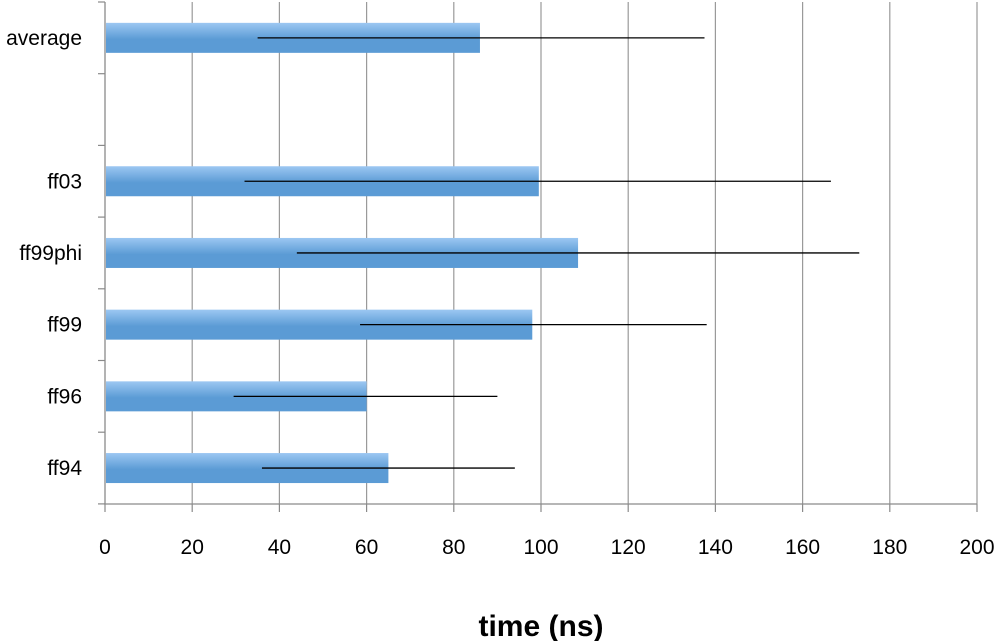 This screenshot has height=641, width=1000. Describe the element at coordinates (279, 547) in the screenshot. I see `x-tick-label: 40` at that location.